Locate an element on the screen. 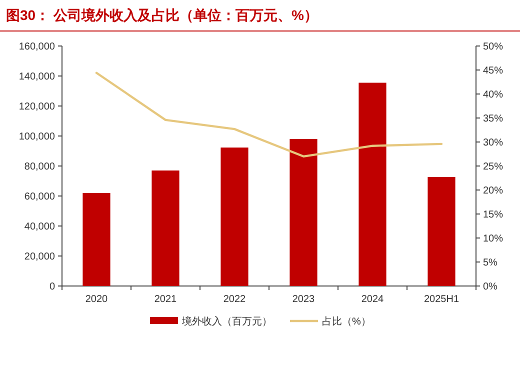 The width and height of the screenshot is (520, 368). y-tick-label: 100,000 is located at coordinates (37, 137).